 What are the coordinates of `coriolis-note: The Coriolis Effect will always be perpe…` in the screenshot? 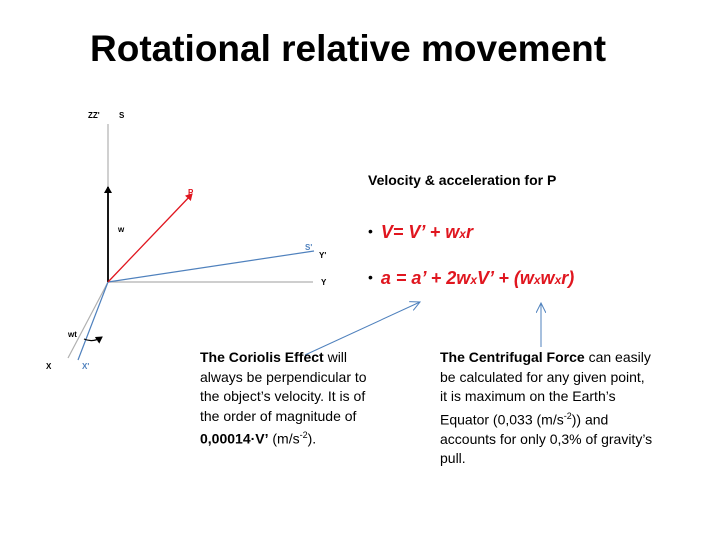 It's located at (283, 398).